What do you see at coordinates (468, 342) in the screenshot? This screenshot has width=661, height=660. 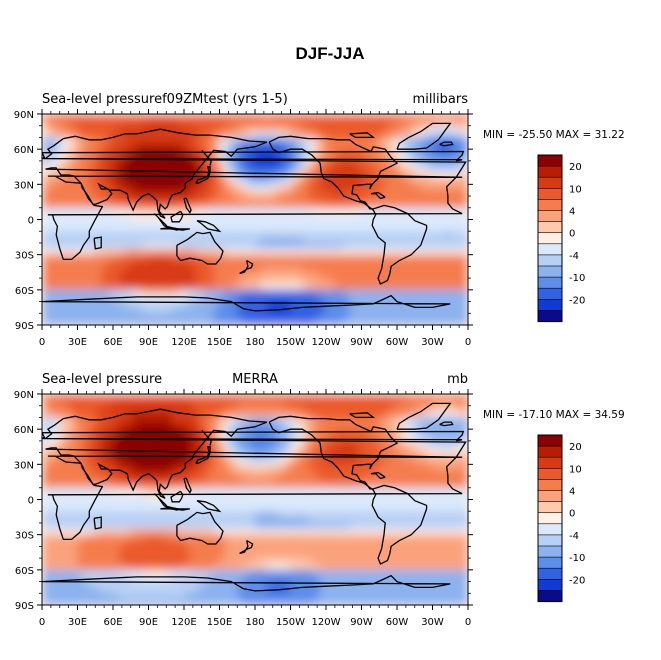 I see `x-tick-label: 0` at bounding box center [468, 342].